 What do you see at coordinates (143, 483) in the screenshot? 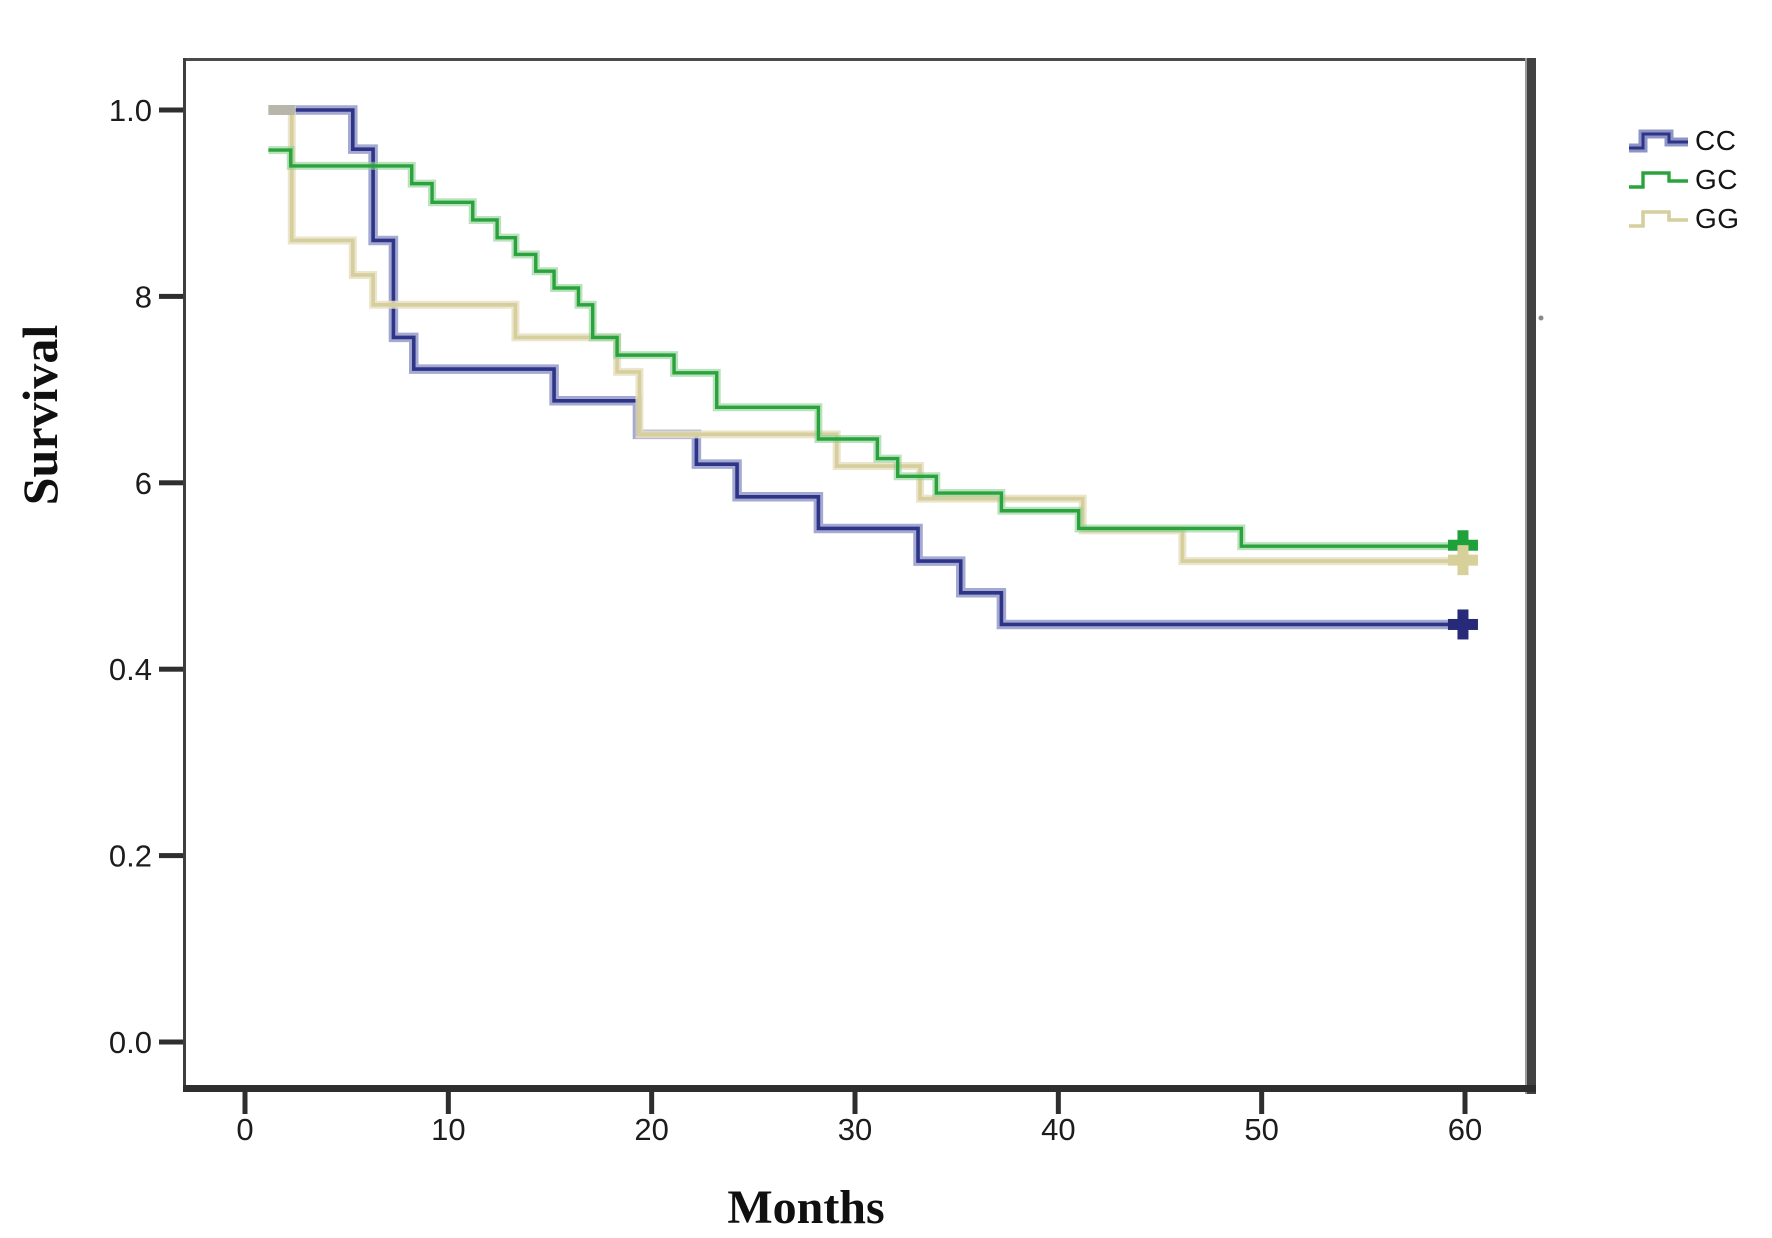
I see `y-tick-label: 6` at bounding box center [143, 483].